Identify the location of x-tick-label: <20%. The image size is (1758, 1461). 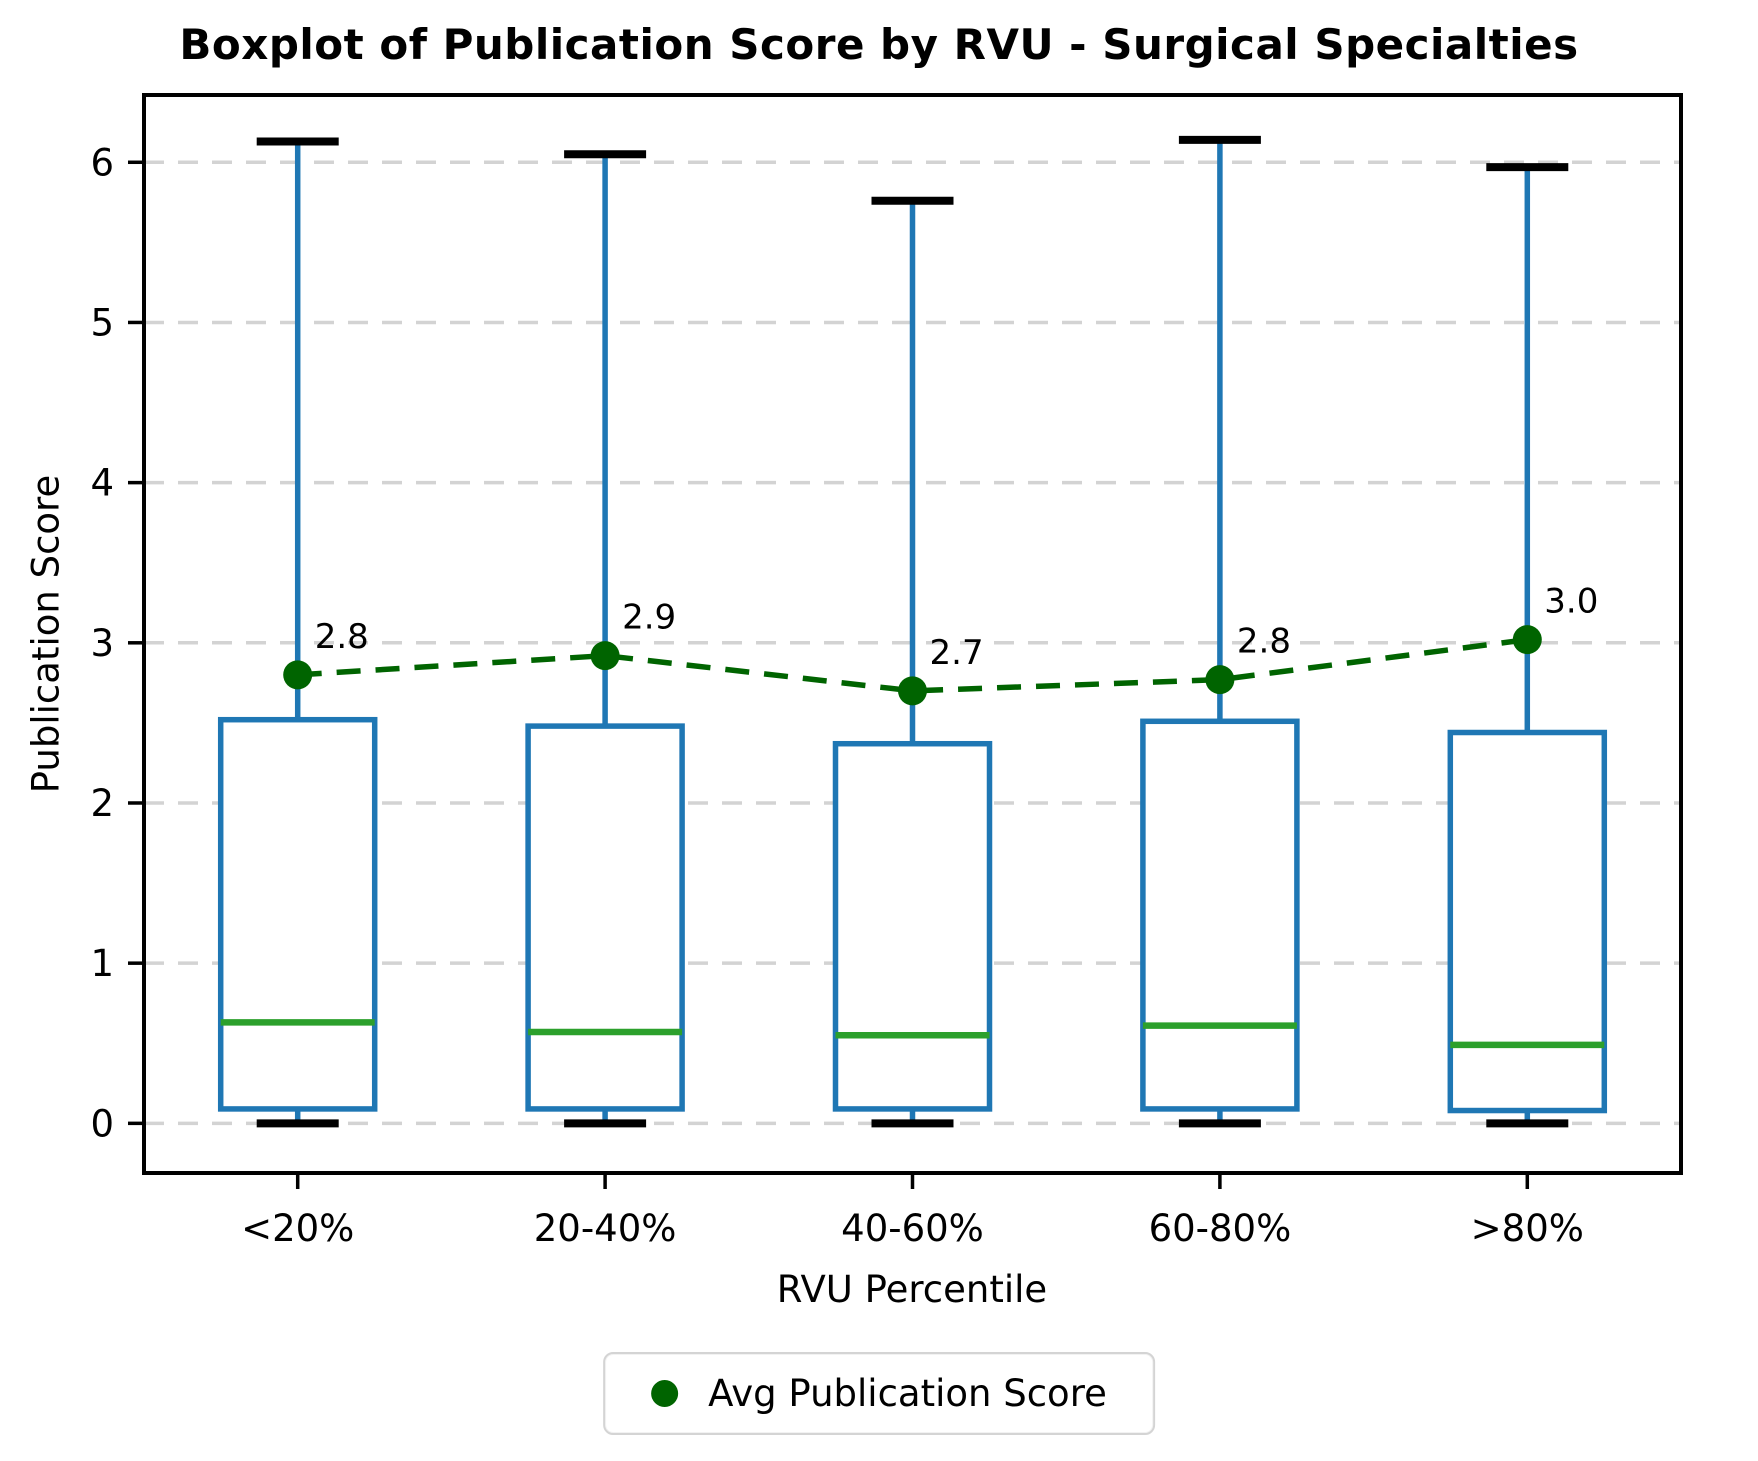
(297, 1228).